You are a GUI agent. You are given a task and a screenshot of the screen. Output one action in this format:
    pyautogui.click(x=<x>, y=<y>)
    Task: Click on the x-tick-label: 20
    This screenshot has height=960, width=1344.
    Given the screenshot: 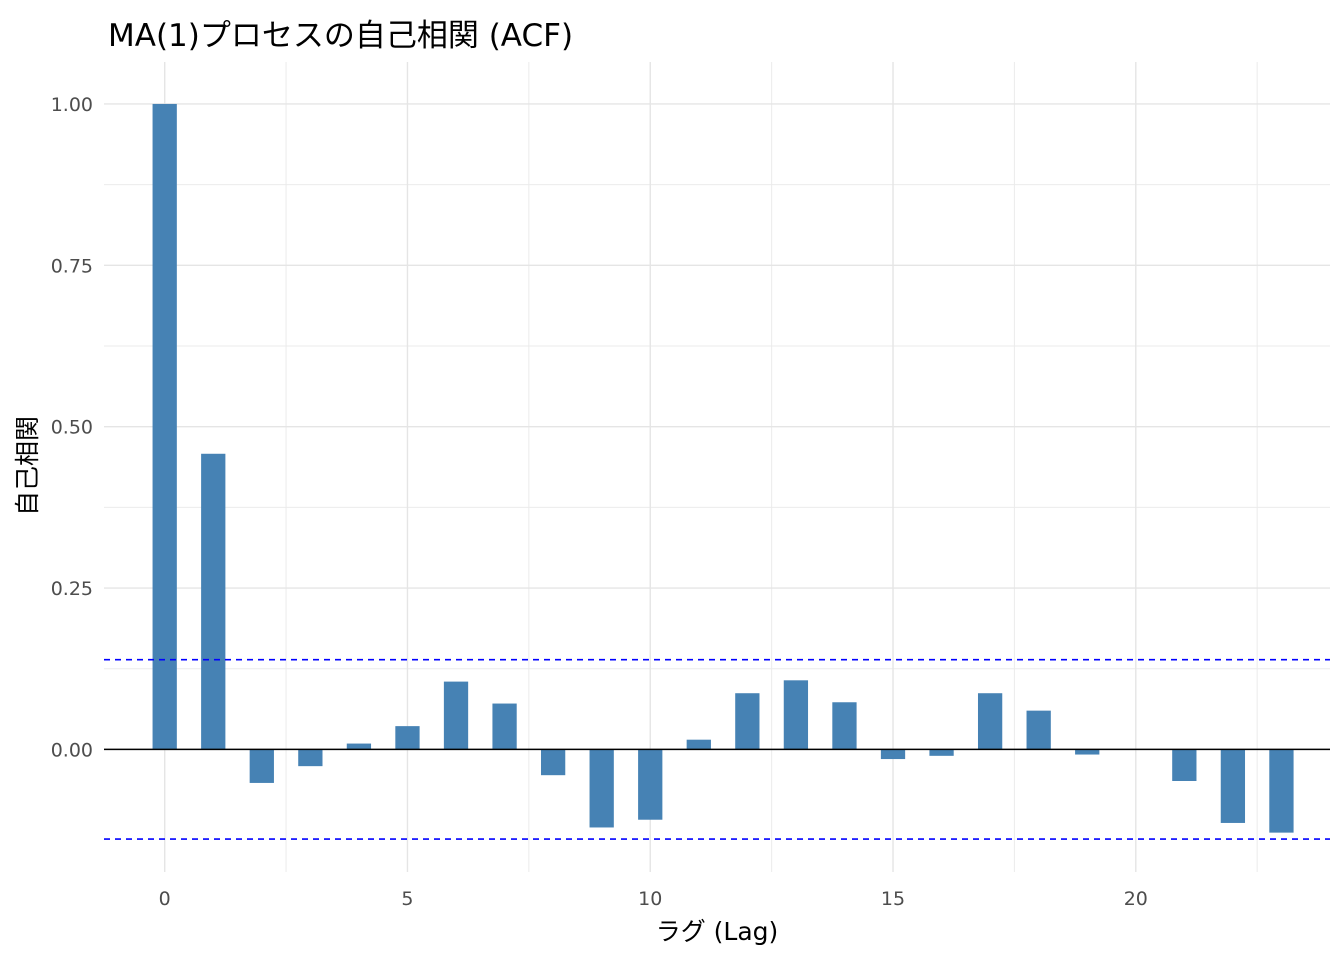 What is the action you would take?
    pyautogui.click(x=1136, y=899)
    